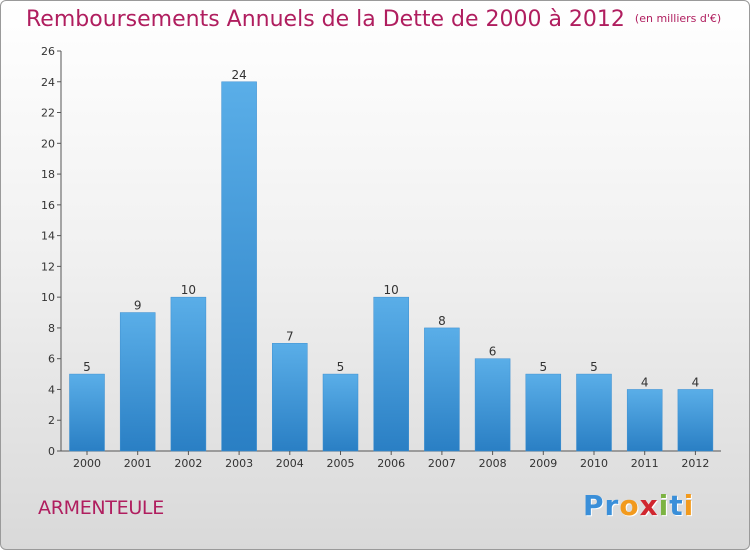  I want to click on y-tick-label: 8, so click(51, 328).